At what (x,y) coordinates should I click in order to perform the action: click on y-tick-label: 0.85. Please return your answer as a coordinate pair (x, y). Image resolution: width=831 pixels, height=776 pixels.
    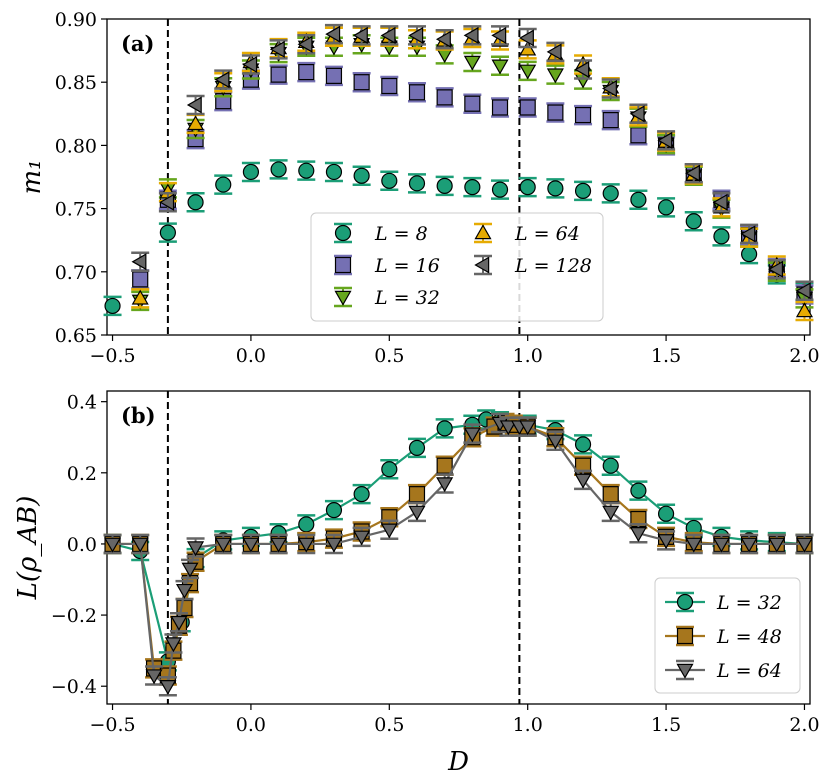
    Looking at the image, I should click on (76, 83).